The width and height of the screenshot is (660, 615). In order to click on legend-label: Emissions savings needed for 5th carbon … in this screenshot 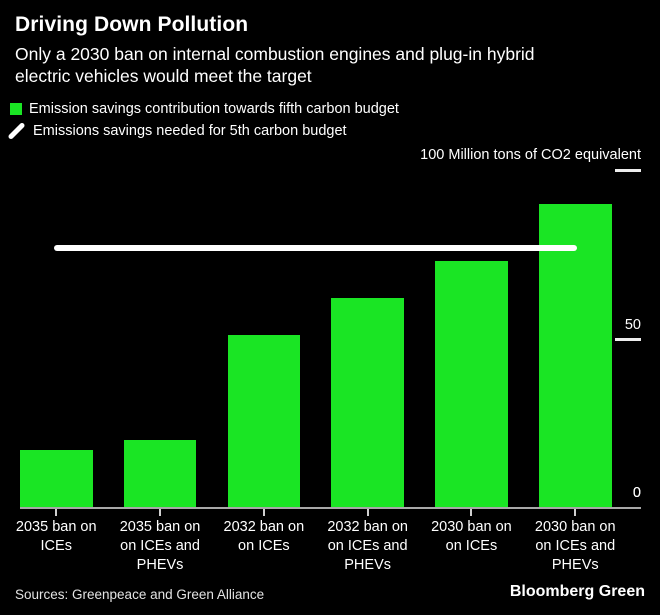, I will do `click(190, 131)`.